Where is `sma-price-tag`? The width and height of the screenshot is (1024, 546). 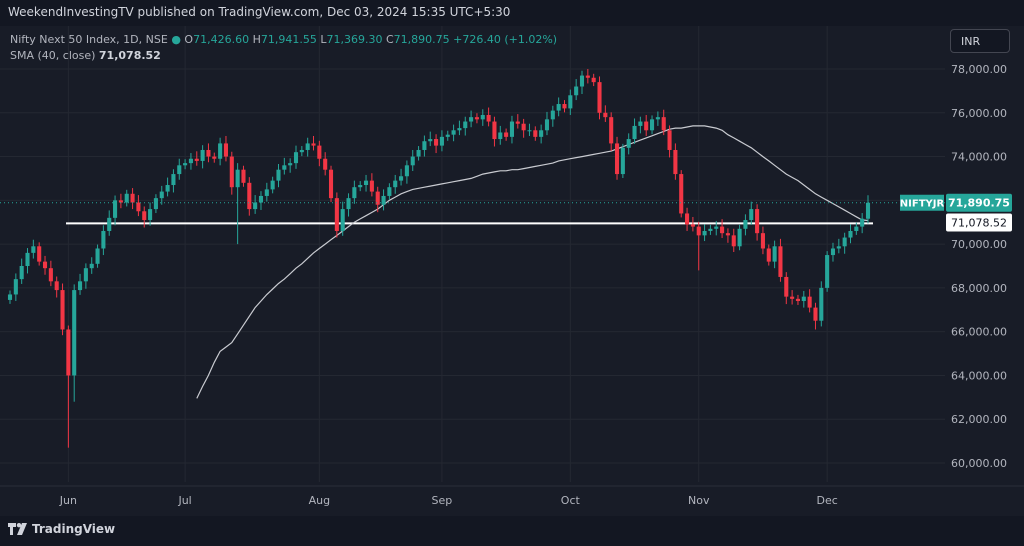
sma-price-tag is located at coordinates (979, 222).